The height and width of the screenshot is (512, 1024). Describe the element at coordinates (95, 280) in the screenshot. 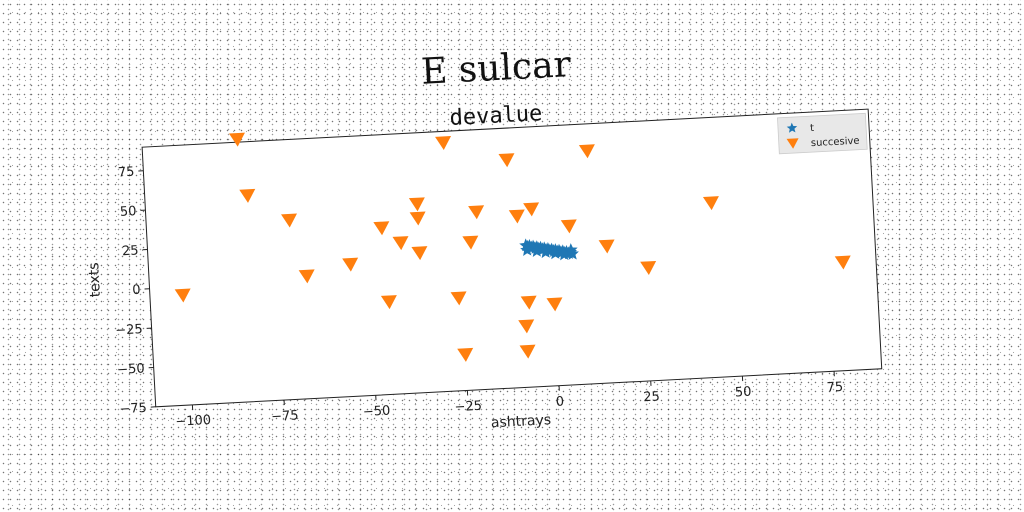

I see `y-axis-label: texts` at that location.